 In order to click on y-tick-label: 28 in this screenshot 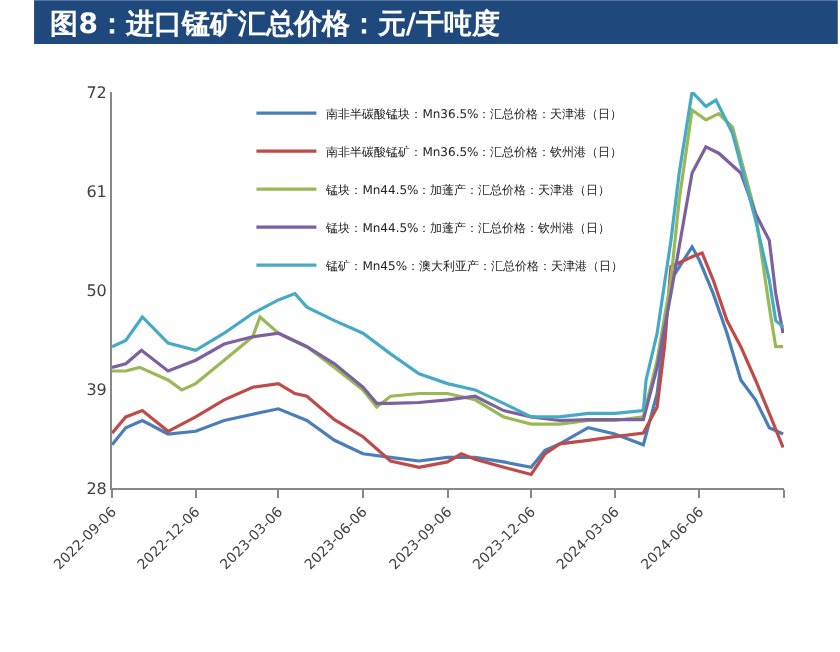, I will do `click(96, 488)`.